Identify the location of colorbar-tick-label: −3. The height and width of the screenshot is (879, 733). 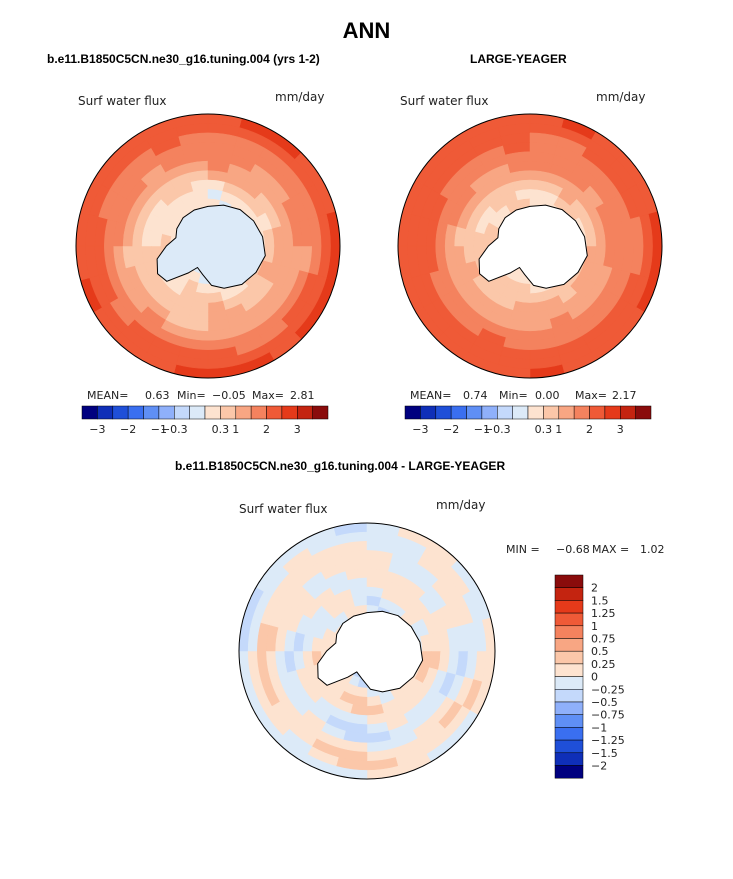
(97, 429).